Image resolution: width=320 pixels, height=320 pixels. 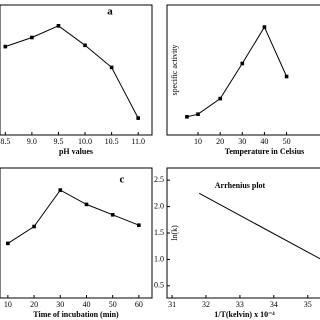 I want to click on y-axis-label: specific activity, so click(x=174, y=70).